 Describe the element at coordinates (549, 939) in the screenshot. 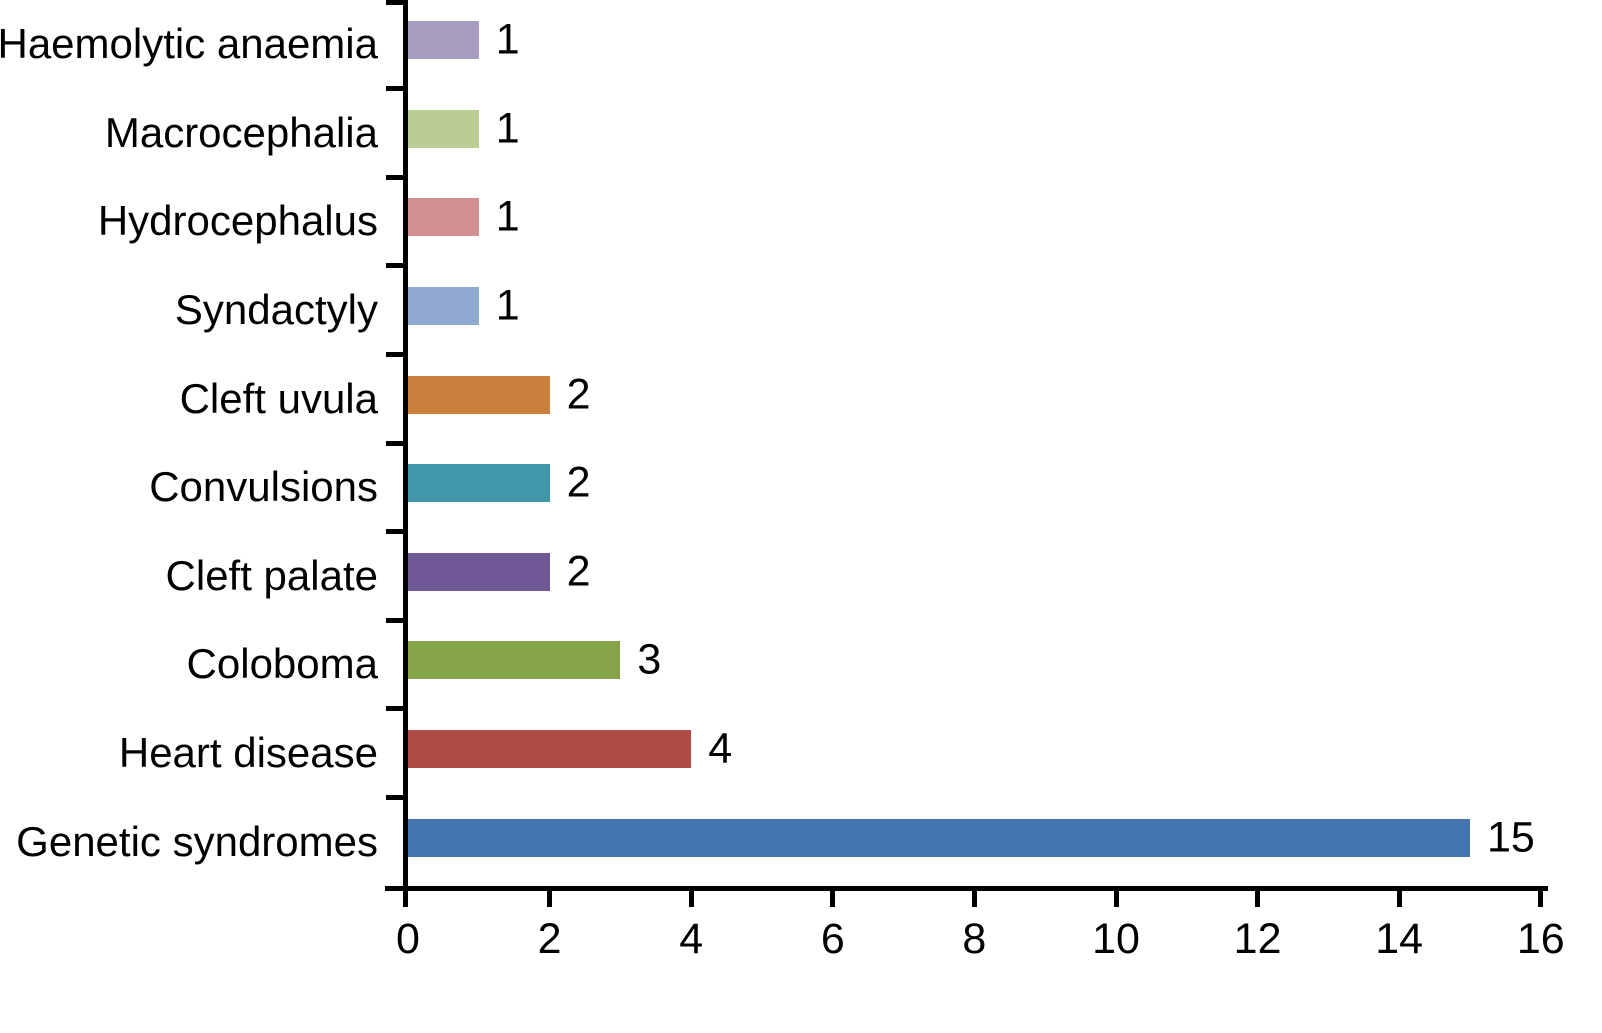

I see `x-axis-tick-label: 2` at that location.